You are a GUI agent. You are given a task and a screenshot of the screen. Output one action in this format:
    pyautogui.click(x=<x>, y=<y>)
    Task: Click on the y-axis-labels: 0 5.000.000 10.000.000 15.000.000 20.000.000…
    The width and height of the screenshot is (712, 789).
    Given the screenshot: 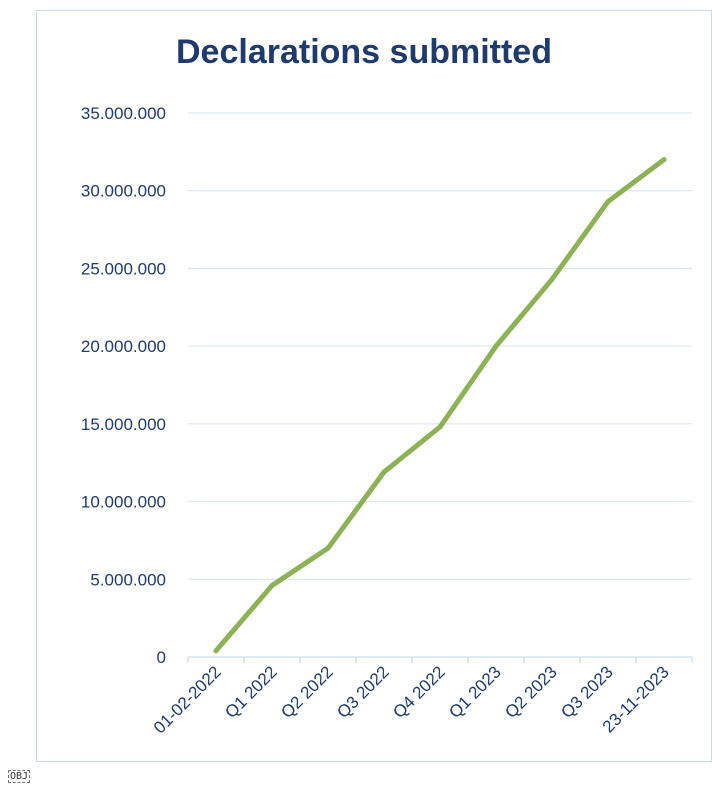 What is the action you would take?
    pyautogui.click(x=123, y=385)
    